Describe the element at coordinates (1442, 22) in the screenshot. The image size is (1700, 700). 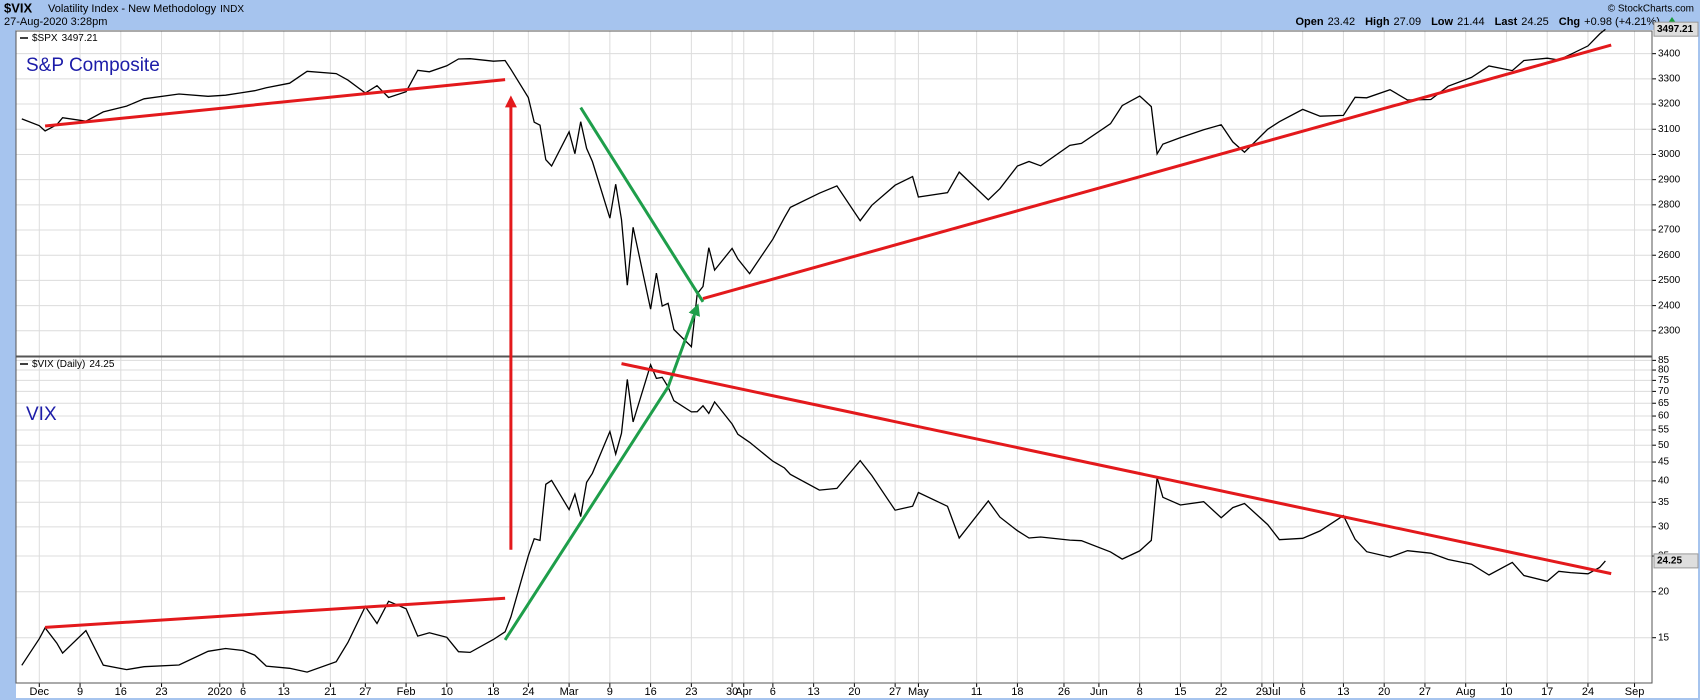
I see `quote-label: Low` at that location.